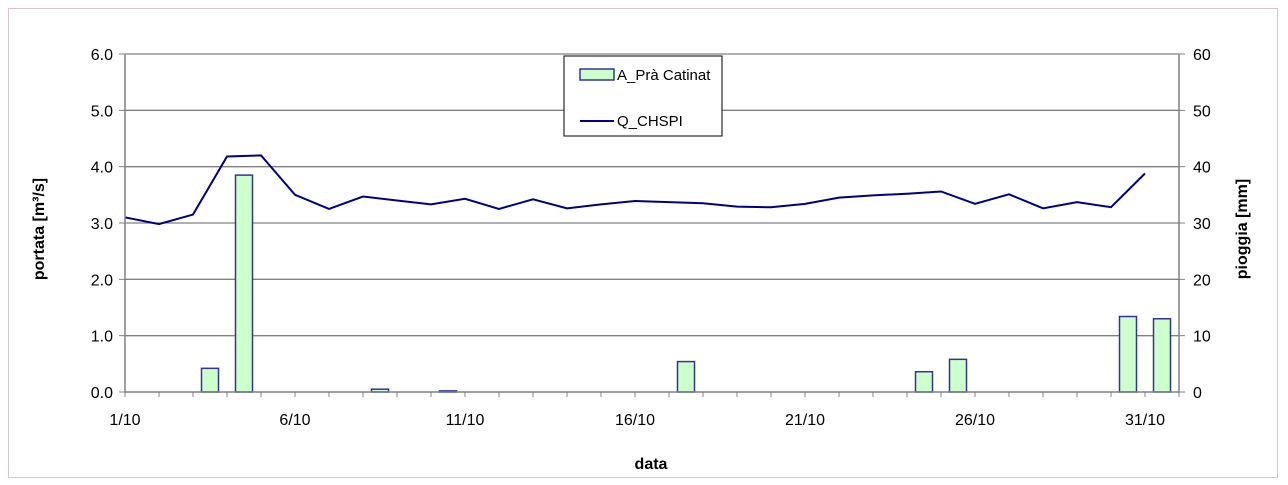 The image size is (1288, 485). I want to click on right-tick-labels: 0 10 20 30 40 50 60, so click(1202, 224).